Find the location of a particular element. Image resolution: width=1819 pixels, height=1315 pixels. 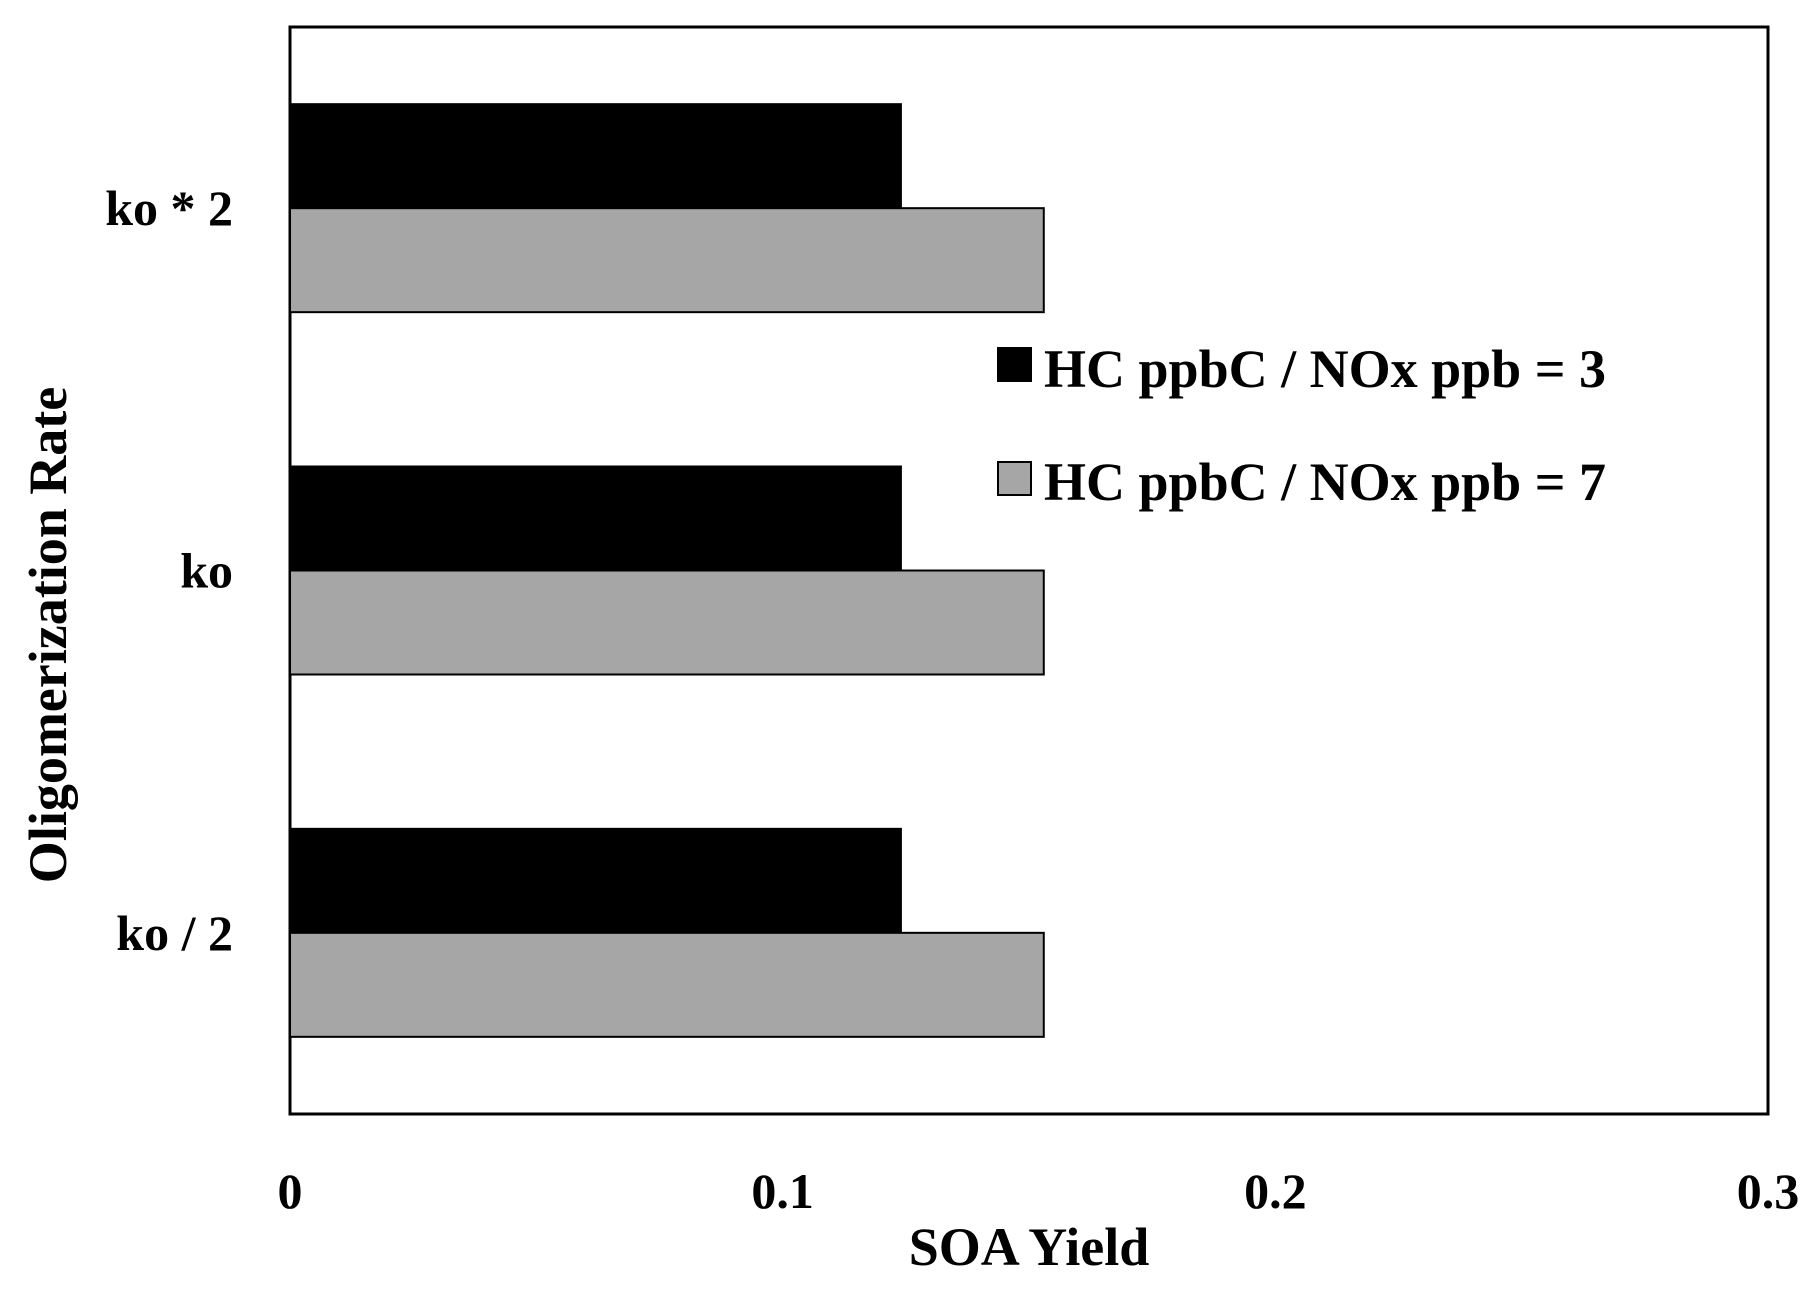

x-tick-label: 0.2 is located at coordinates (1275, 1191).